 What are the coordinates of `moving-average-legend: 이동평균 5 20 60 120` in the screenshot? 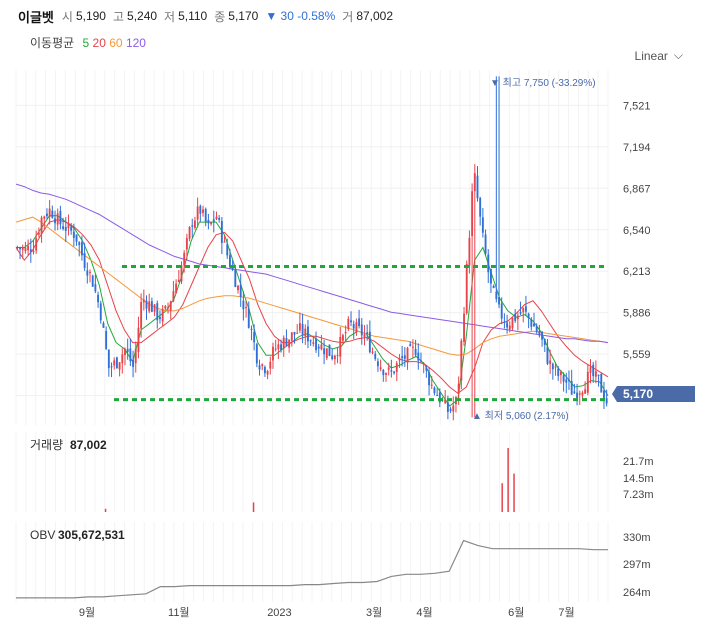 It's located at (88, 42).